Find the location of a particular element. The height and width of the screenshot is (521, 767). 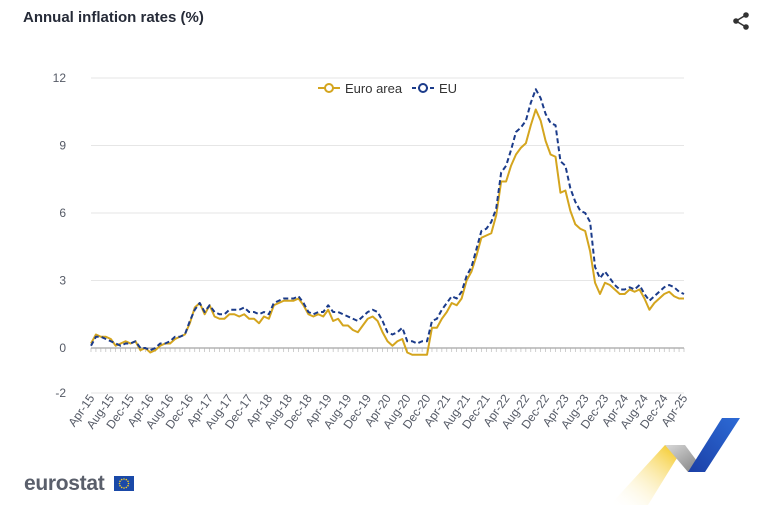

y-tick-label: 3 is located at coordinates (62, 281).